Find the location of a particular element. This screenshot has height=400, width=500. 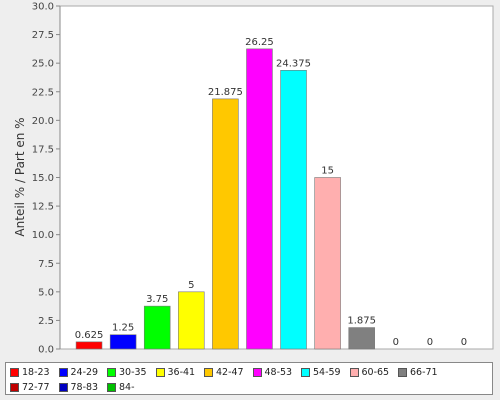

legend-item-36-41: 36-41 is located at coordinates (180, 372).